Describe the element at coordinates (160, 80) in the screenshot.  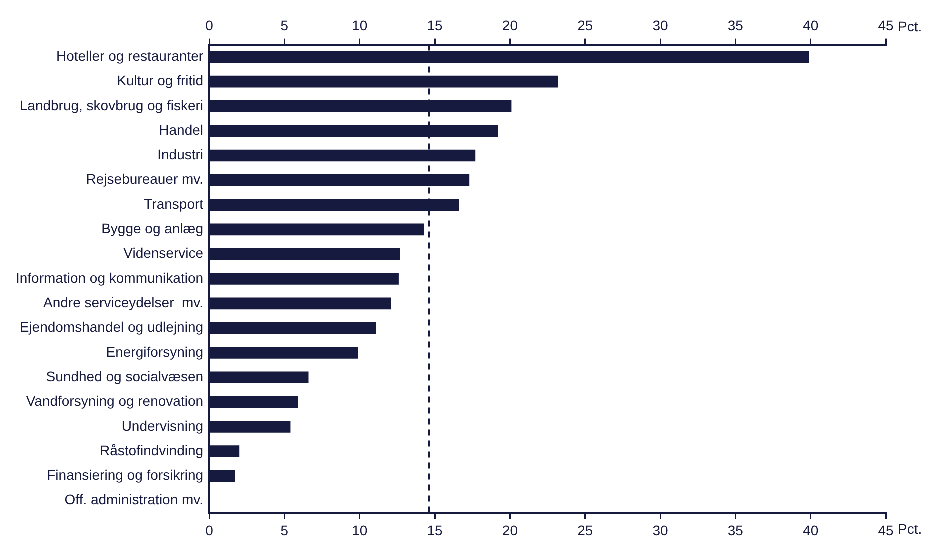
I see `y-tick-label: Kultur og fritid` at that location.